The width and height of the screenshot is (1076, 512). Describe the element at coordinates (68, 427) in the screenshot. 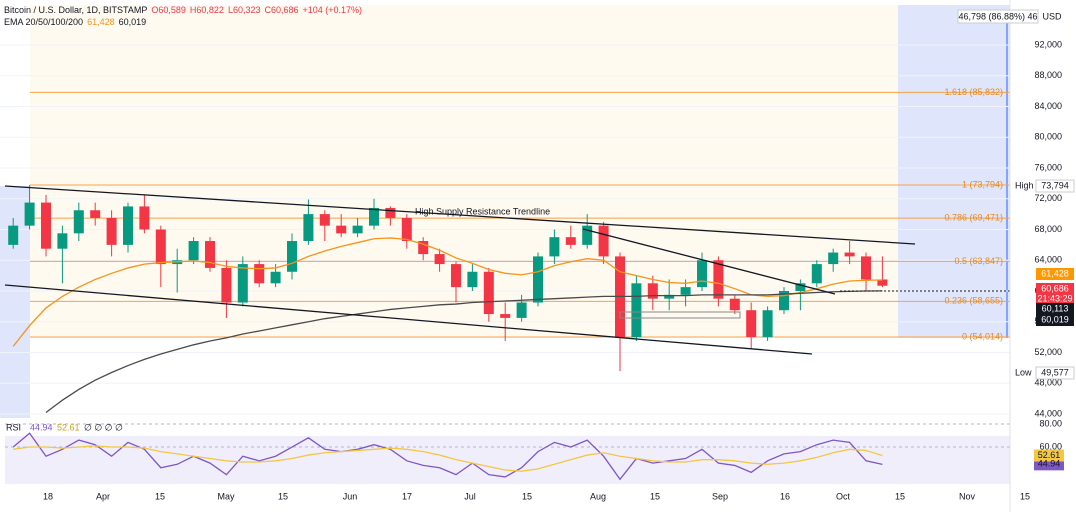

I see `rsi-legend: 52.61` at that location.